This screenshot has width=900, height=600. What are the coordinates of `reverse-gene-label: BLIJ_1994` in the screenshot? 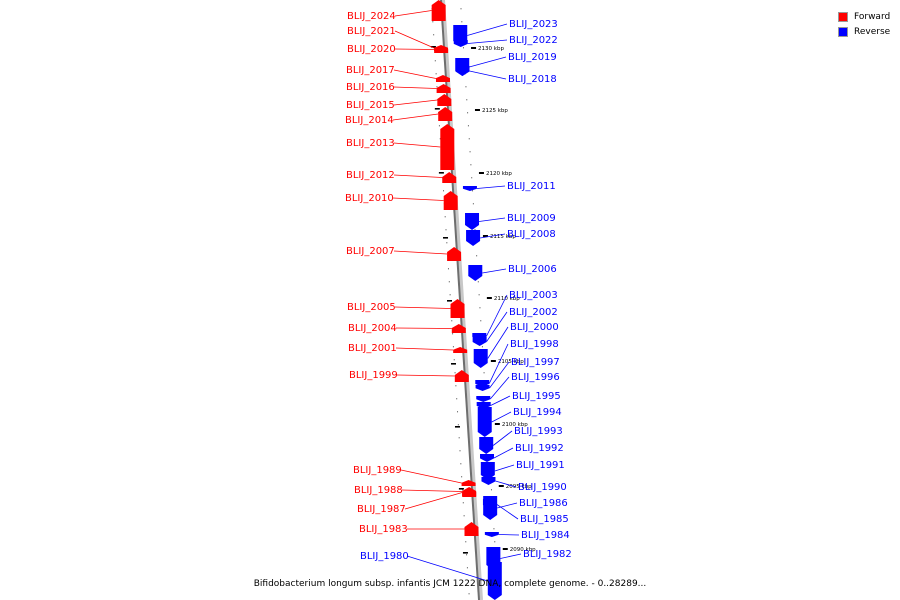 It's located at (537, 412).